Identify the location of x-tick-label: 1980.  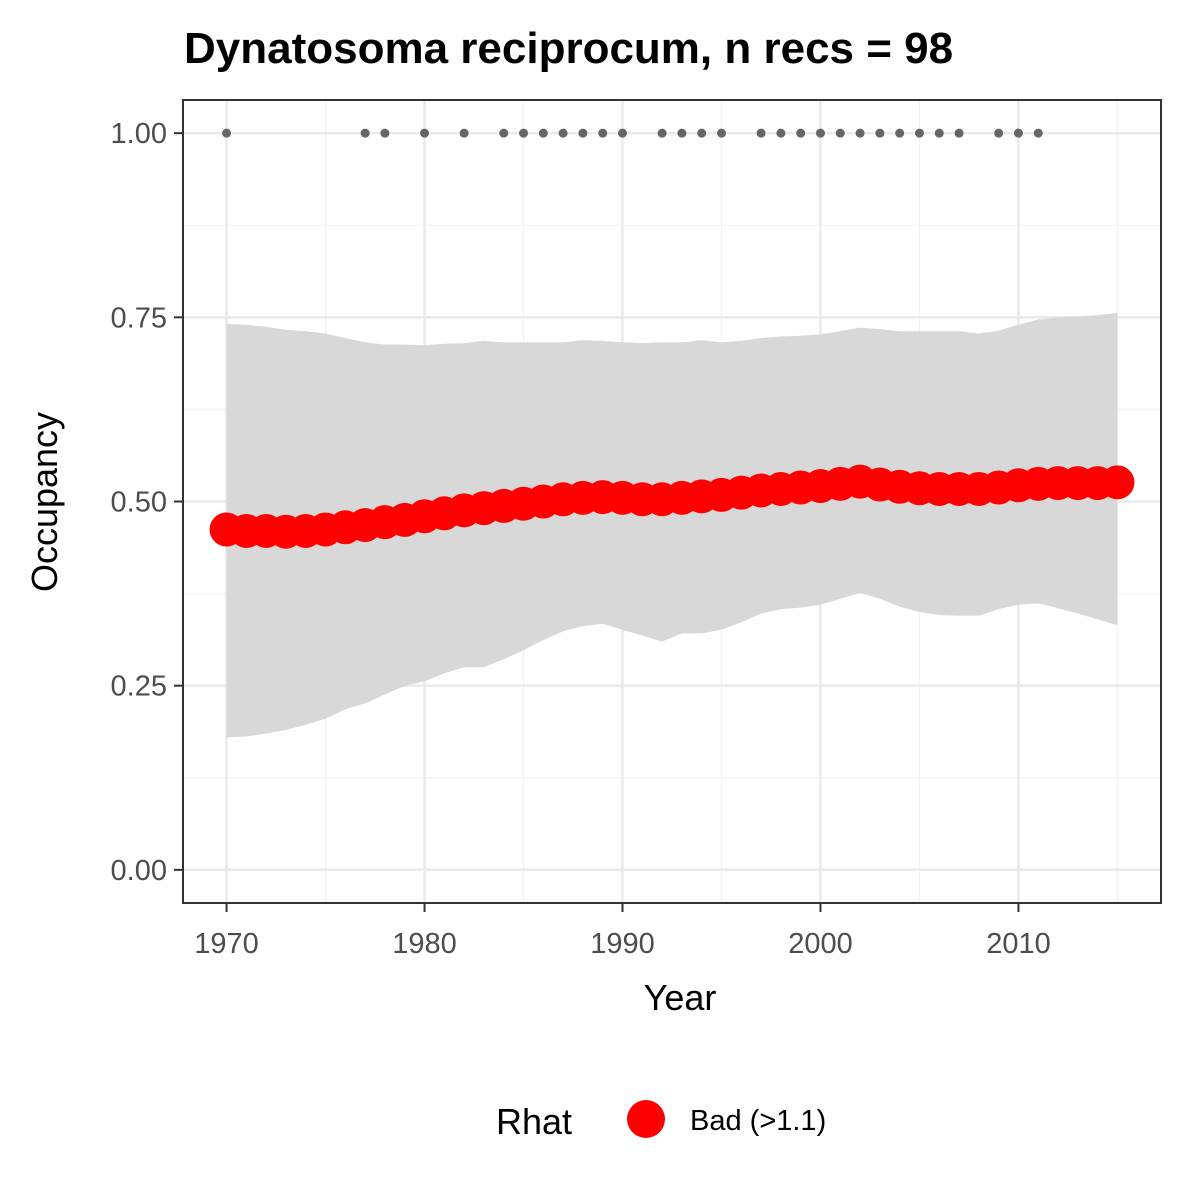
(424, 944).